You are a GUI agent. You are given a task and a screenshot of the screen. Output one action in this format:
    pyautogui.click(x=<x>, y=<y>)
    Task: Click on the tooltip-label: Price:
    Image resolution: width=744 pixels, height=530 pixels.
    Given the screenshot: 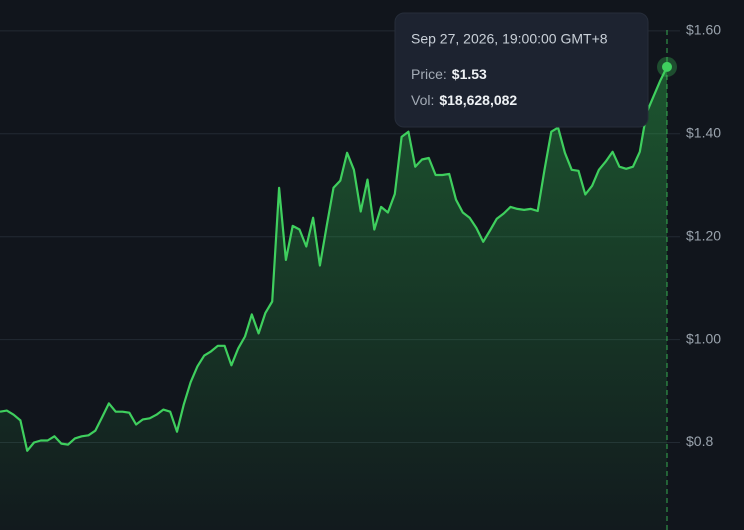 What is the action you would take?
    pyautogui.click(x=429, y=74)
    